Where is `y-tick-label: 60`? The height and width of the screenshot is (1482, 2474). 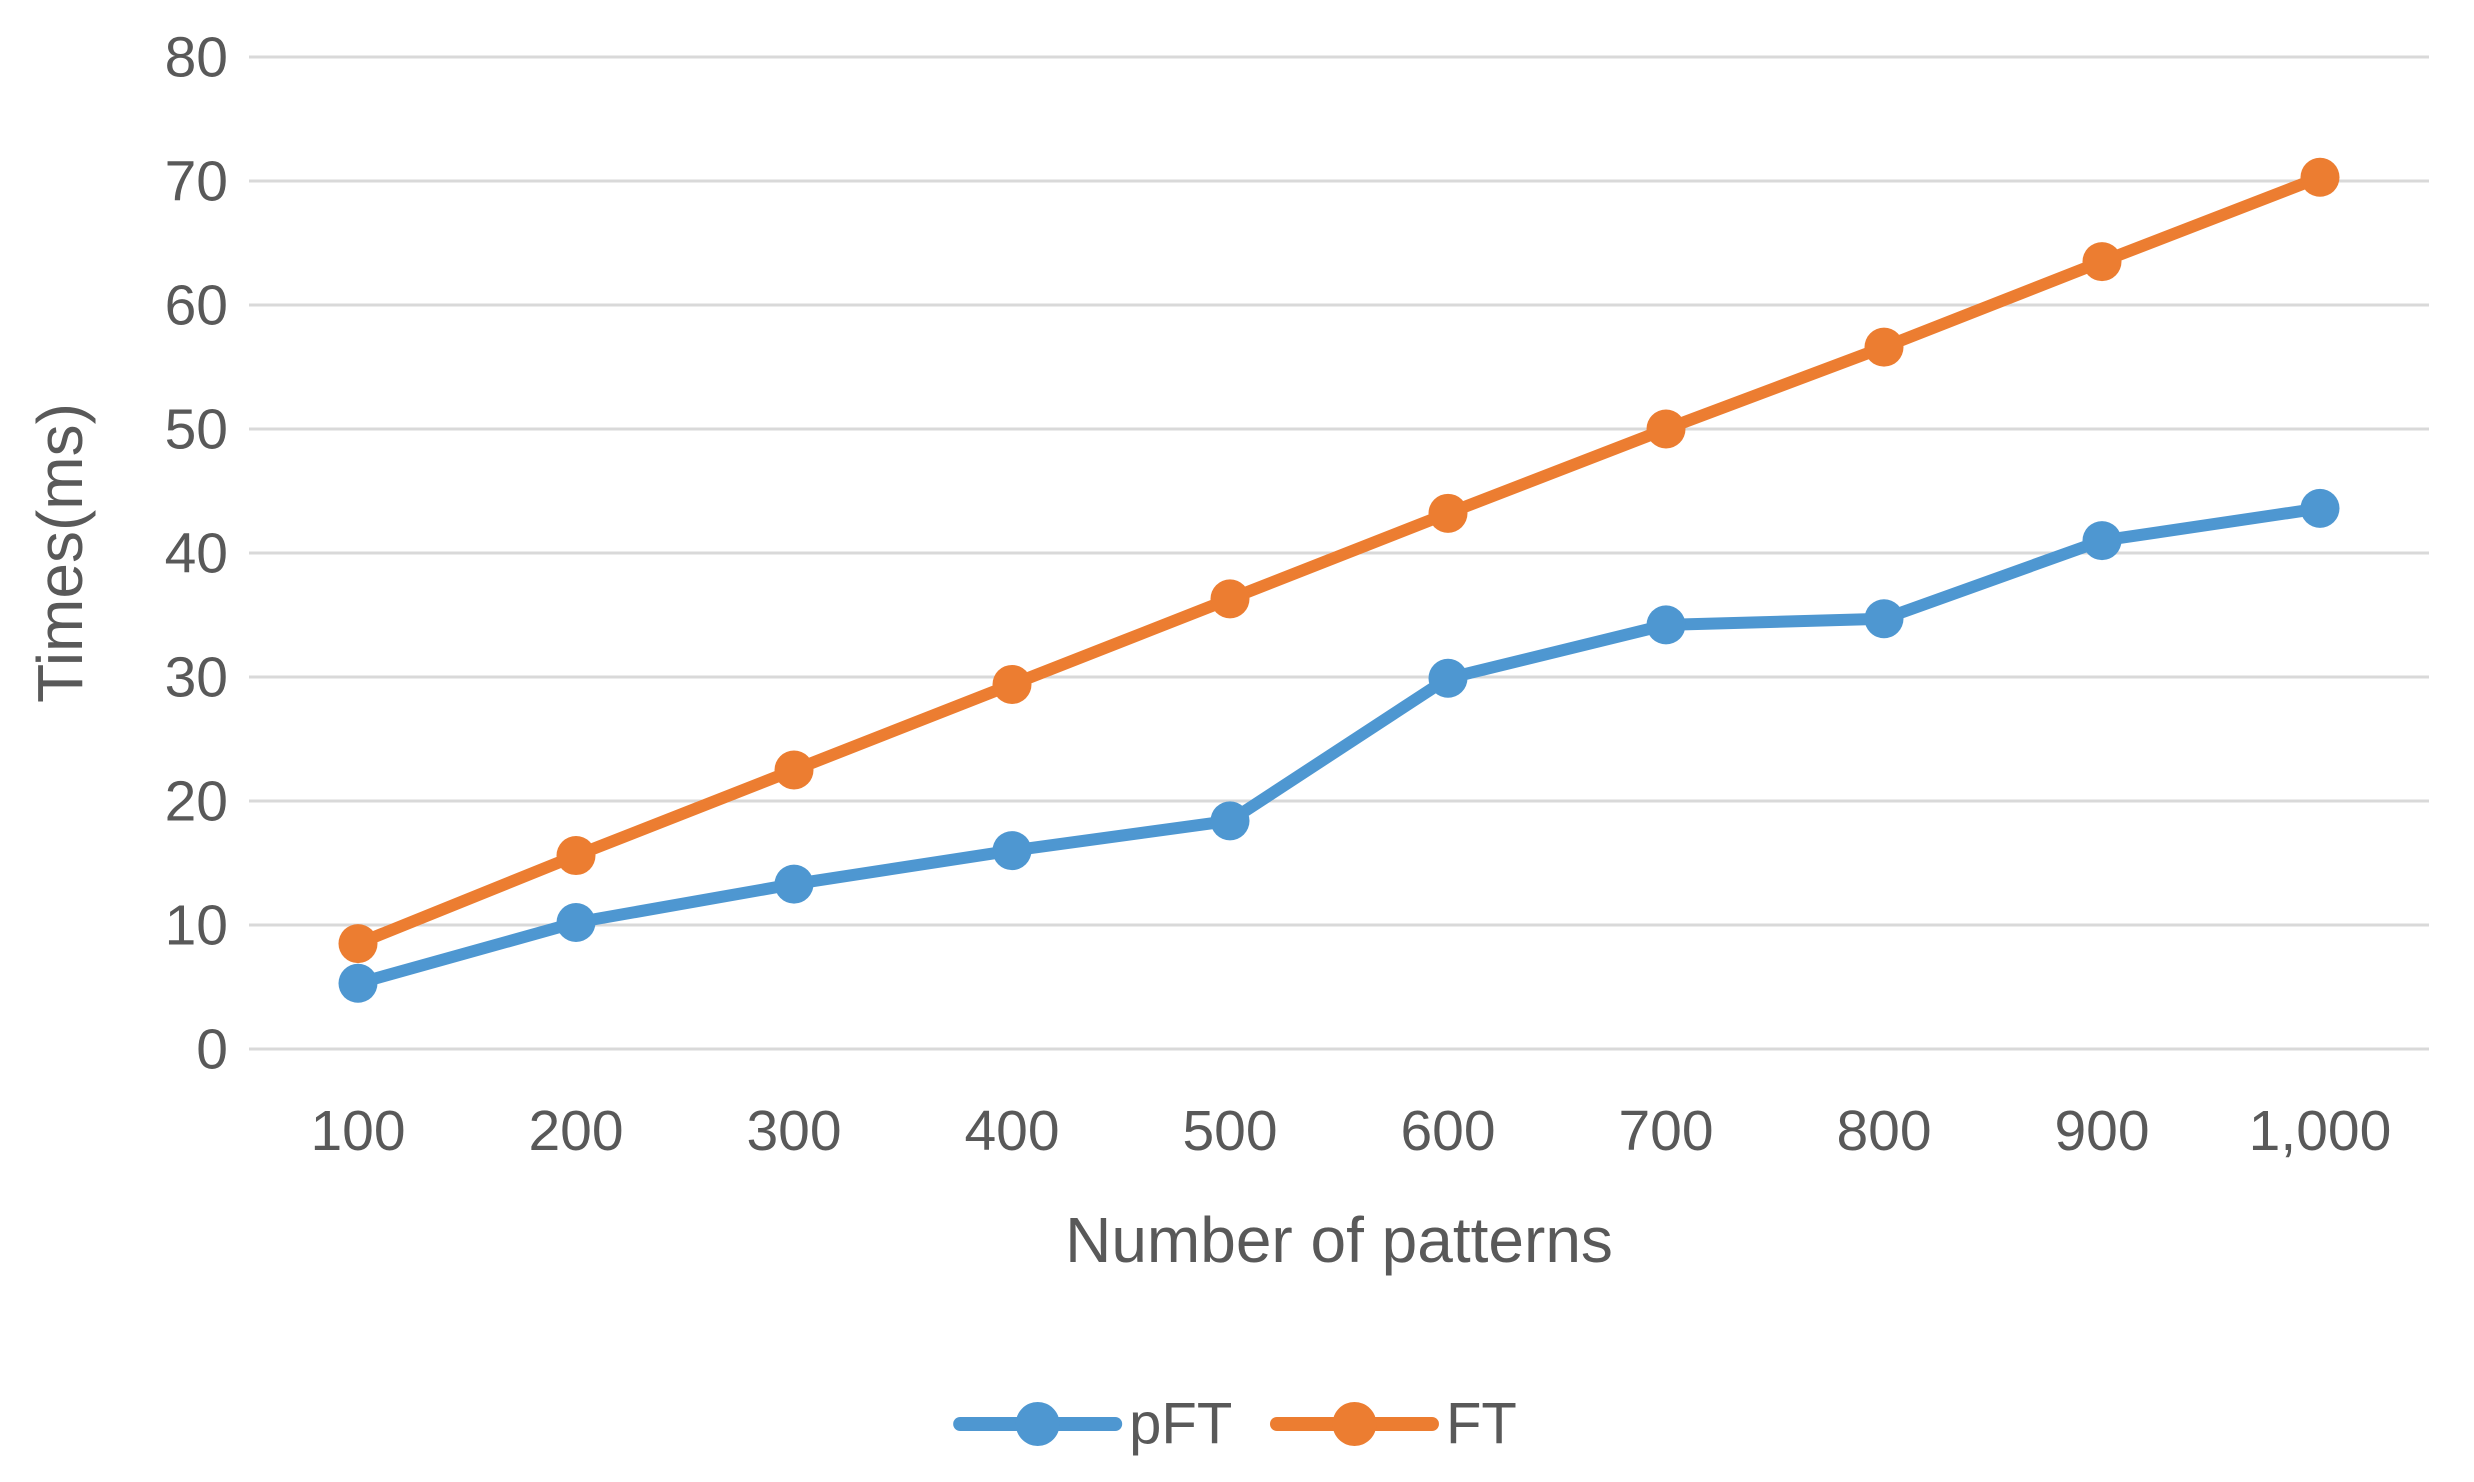 y-tick-label: 60 is located at coordinates (196, 305).